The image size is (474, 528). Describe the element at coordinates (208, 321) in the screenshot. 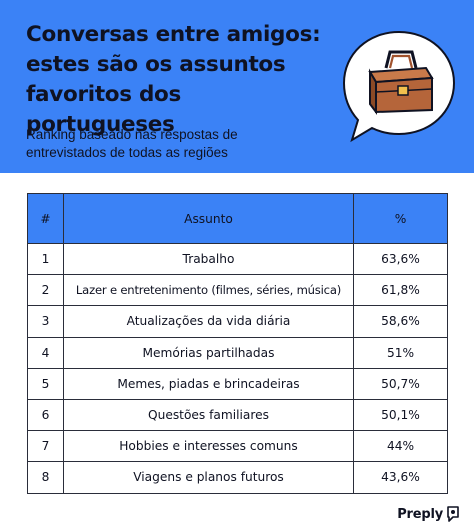

I see `topic-cell: Atualizações da vida diária` at that location.